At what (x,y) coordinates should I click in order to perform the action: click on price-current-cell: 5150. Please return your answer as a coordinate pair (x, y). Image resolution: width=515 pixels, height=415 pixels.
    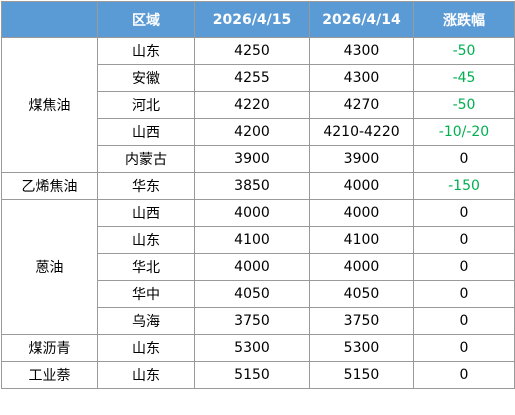
    Looking at the image, I should click on (252, 375).